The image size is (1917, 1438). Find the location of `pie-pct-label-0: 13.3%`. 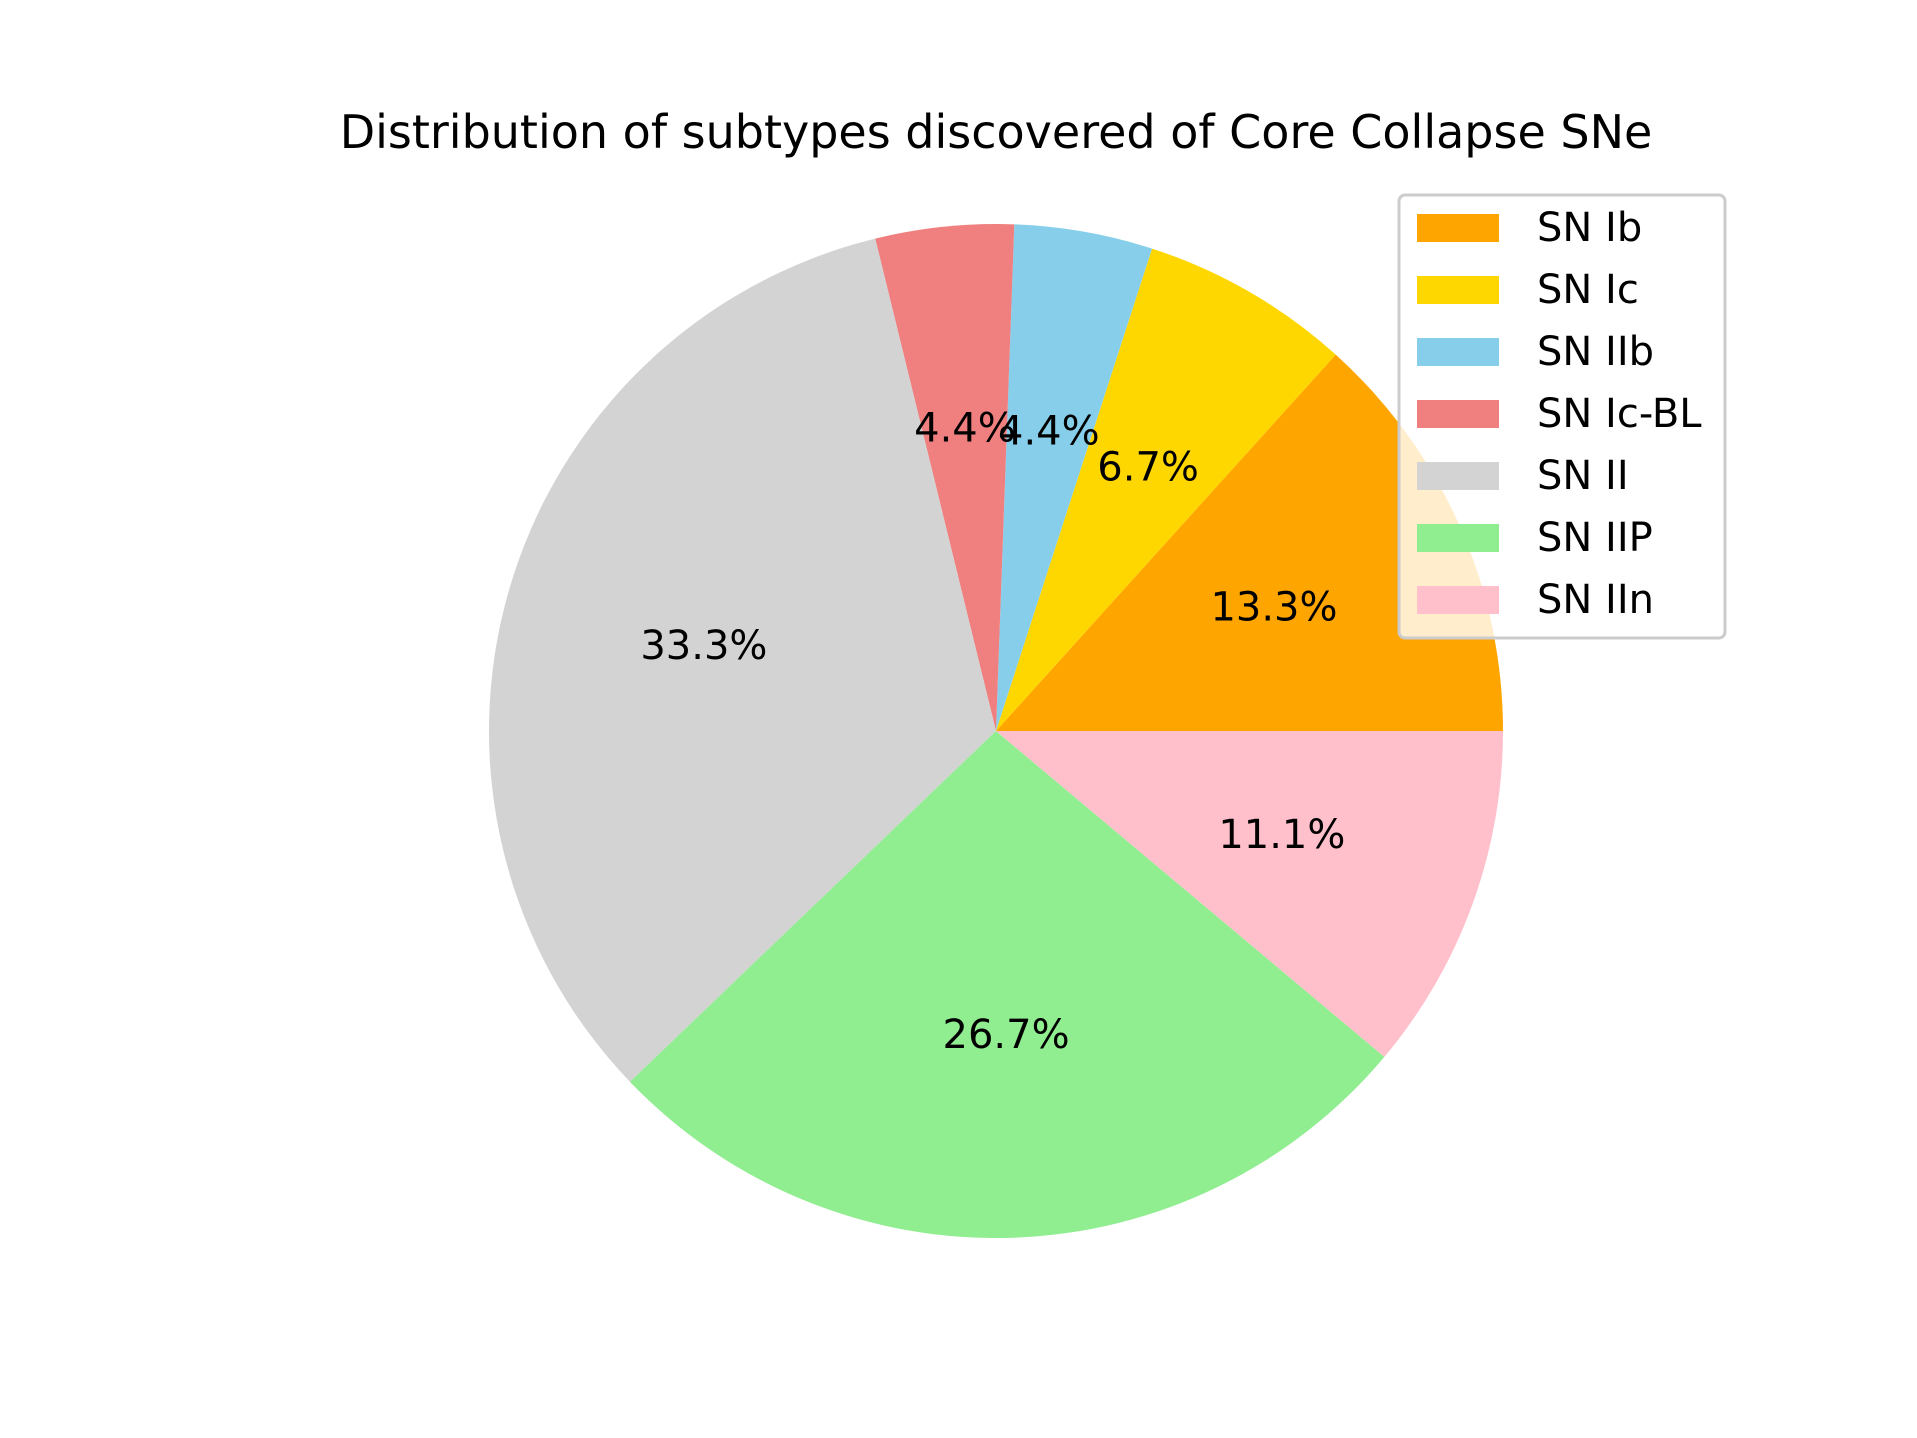

pie-pct-label-0: 13.3% is located at coordinates (1273, 607).